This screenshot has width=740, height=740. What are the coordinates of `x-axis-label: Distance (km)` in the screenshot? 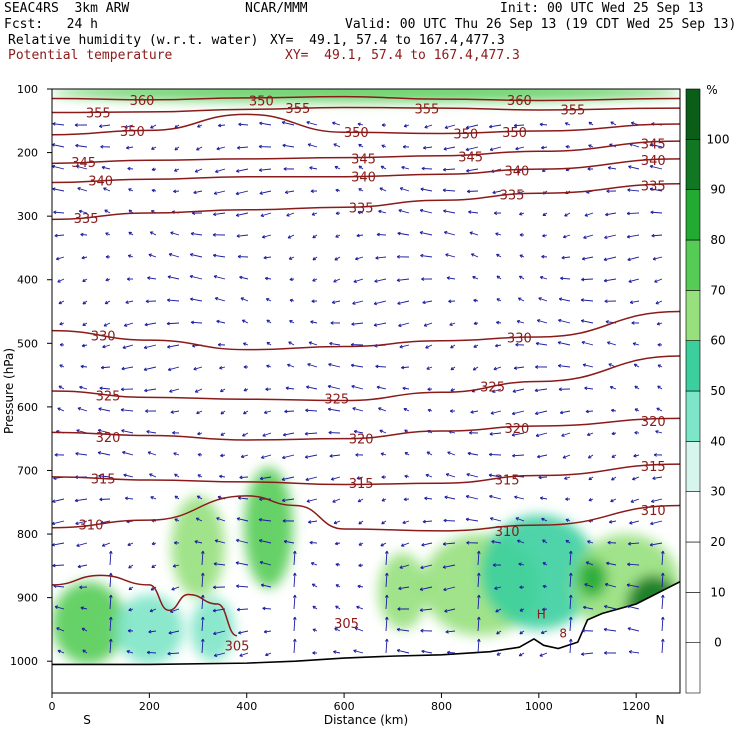 It's located at (366, 720).